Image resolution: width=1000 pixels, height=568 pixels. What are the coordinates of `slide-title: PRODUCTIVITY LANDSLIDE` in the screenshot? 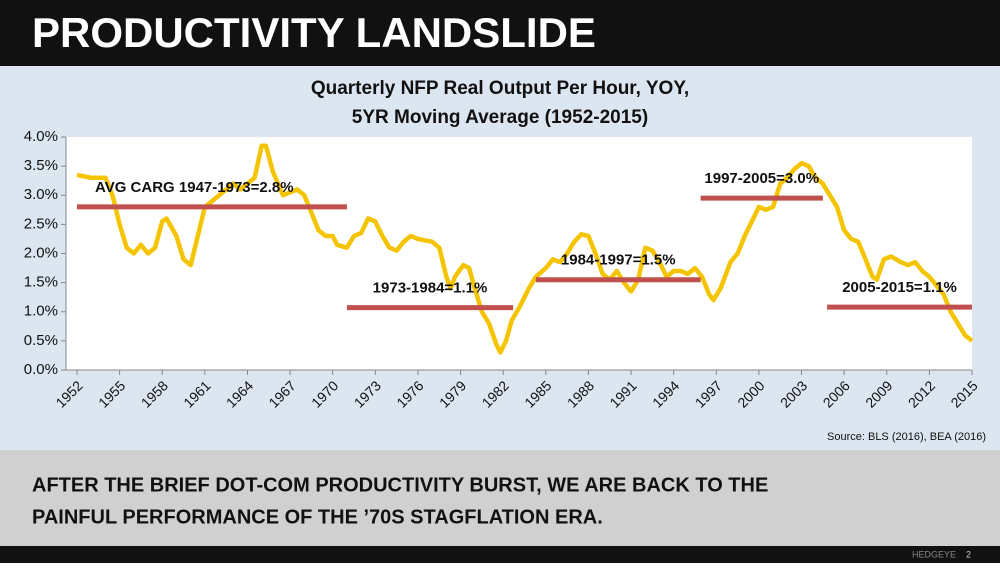 It's located at (314, 32).